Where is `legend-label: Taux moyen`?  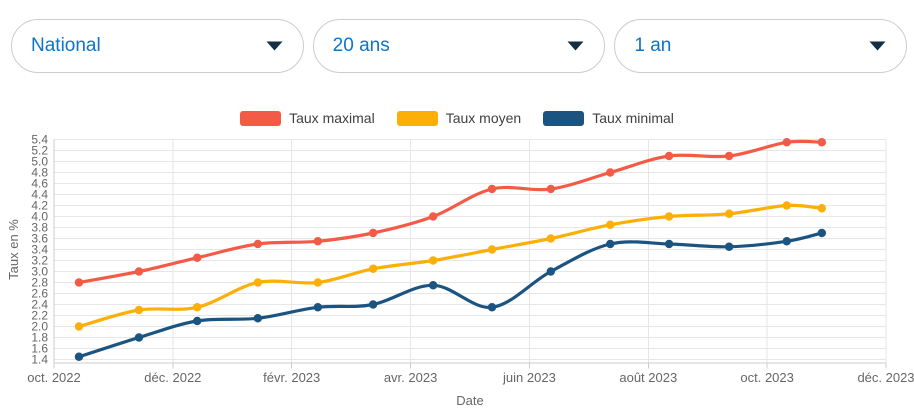 legend-label: Taux moyen is located at coordinates (483, 118).